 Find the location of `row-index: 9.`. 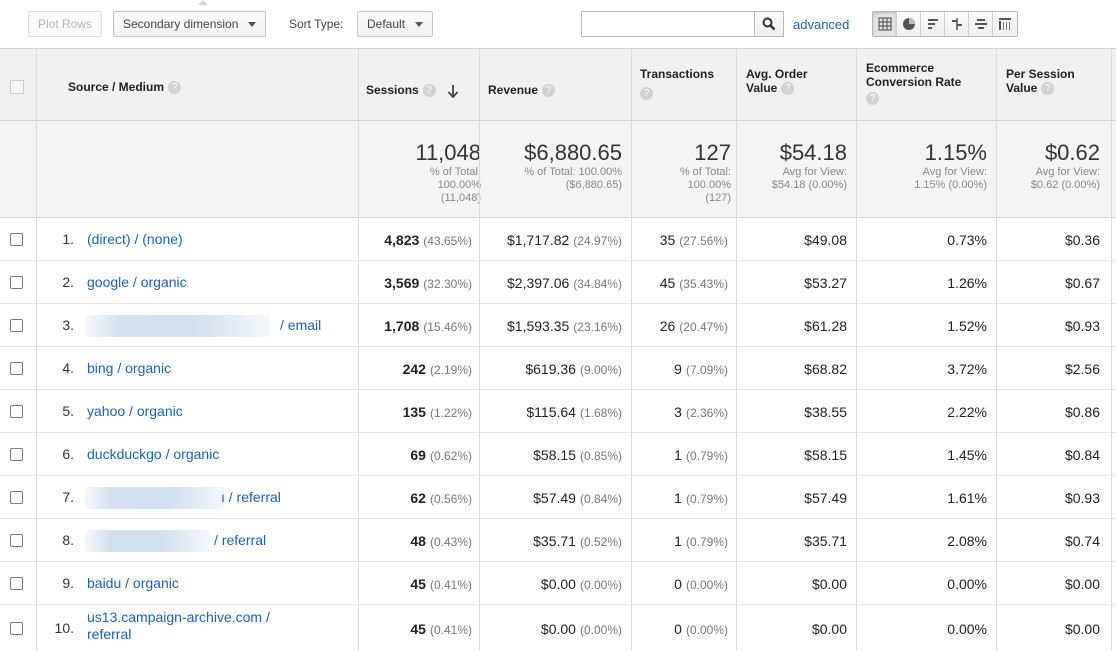

row-index: 9. is located at coordinates (68, 583).